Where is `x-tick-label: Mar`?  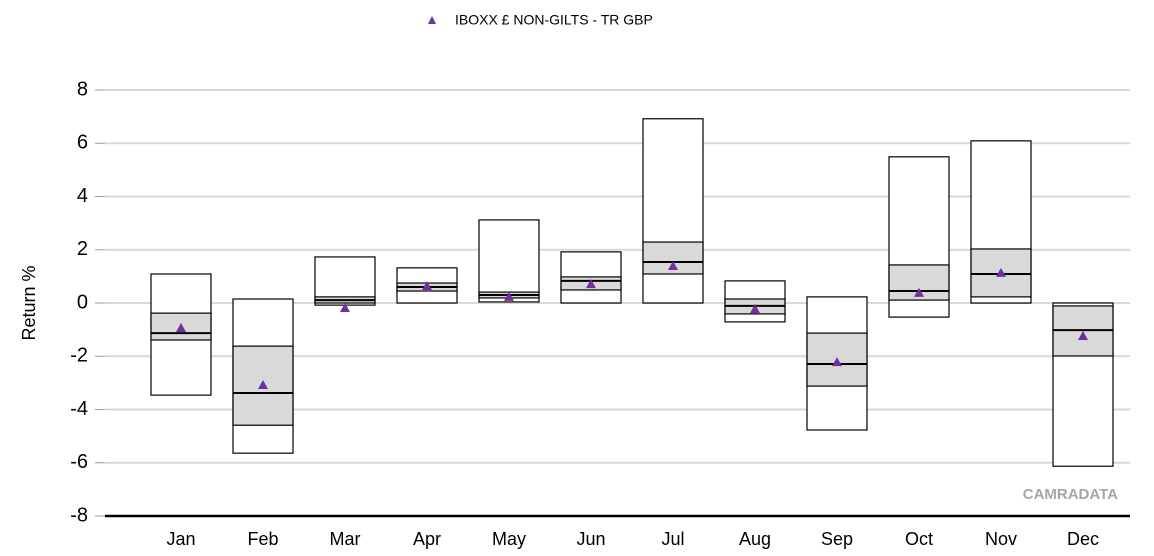 x-tick-label: Mar is located at coordinates (345, 539).